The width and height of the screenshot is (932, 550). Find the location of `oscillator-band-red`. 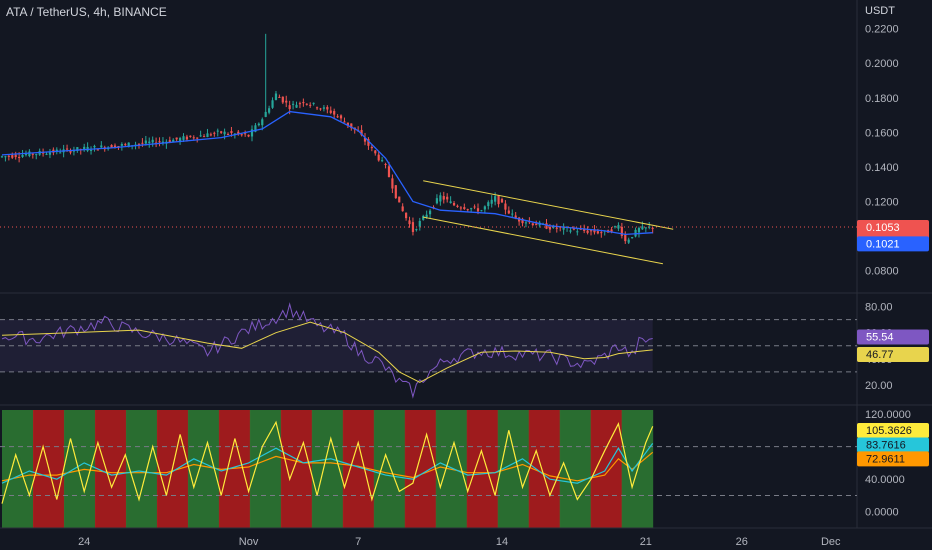

oscillator-band-red is located at coordinates (420, 469).